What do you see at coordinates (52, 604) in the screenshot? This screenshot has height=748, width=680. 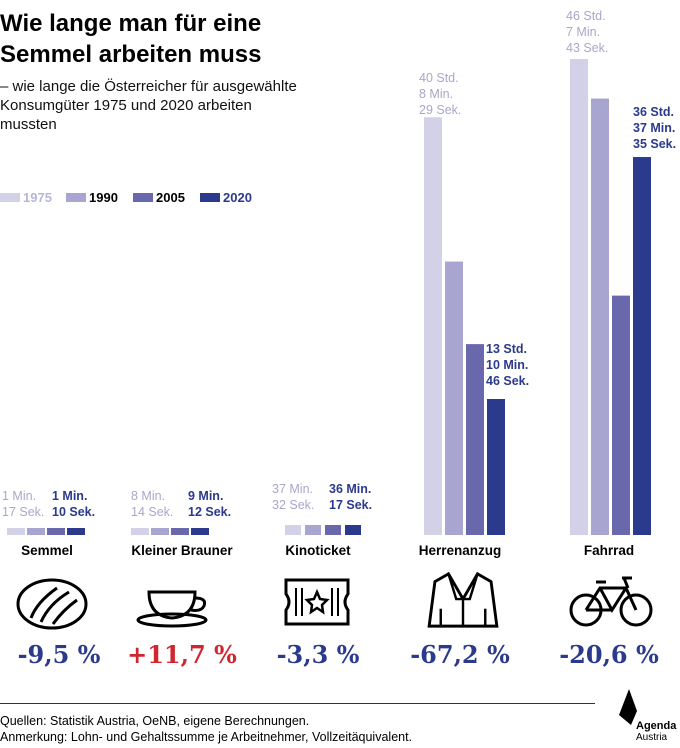 I see `bread-icon` at bounding box center [52, 604].